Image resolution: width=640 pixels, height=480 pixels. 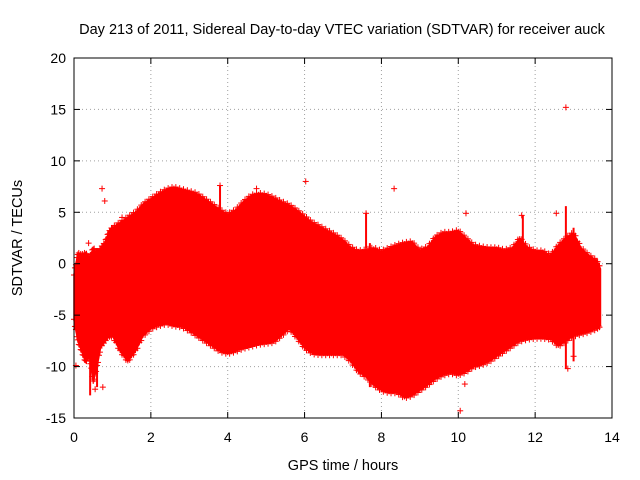 I want to click on y-tick-label: 10, so click(x=58, y=161).